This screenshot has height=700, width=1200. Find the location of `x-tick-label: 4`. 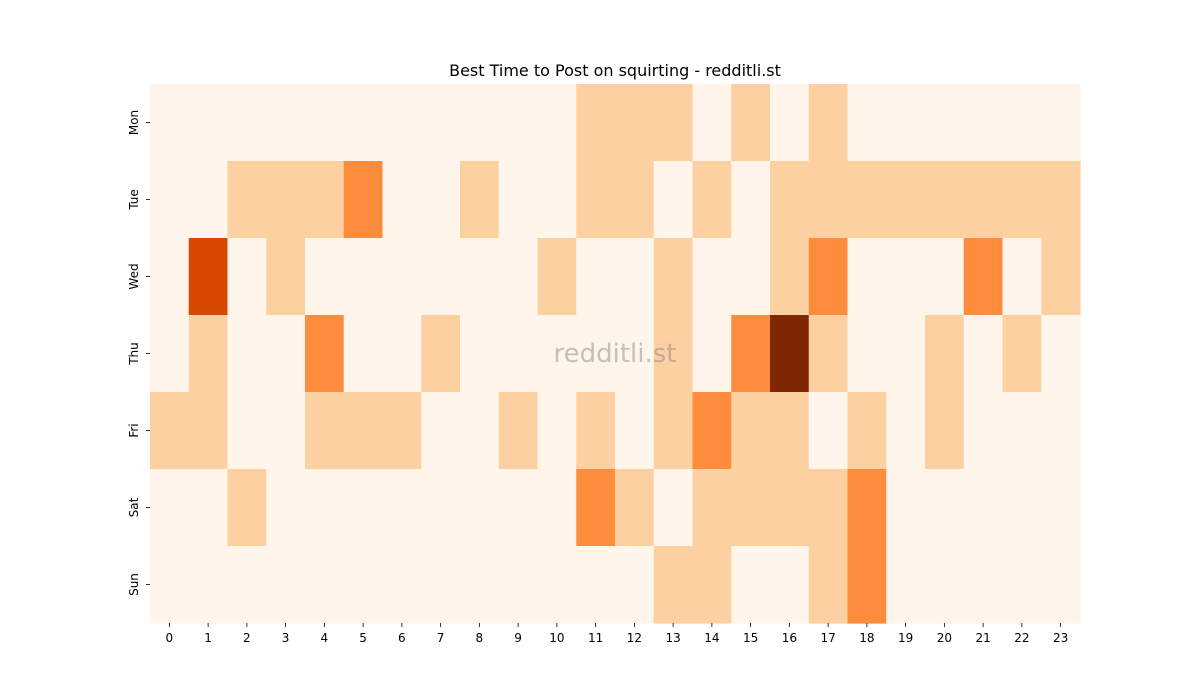

x-tick-label: 4 is located at coordinates (325, 638).